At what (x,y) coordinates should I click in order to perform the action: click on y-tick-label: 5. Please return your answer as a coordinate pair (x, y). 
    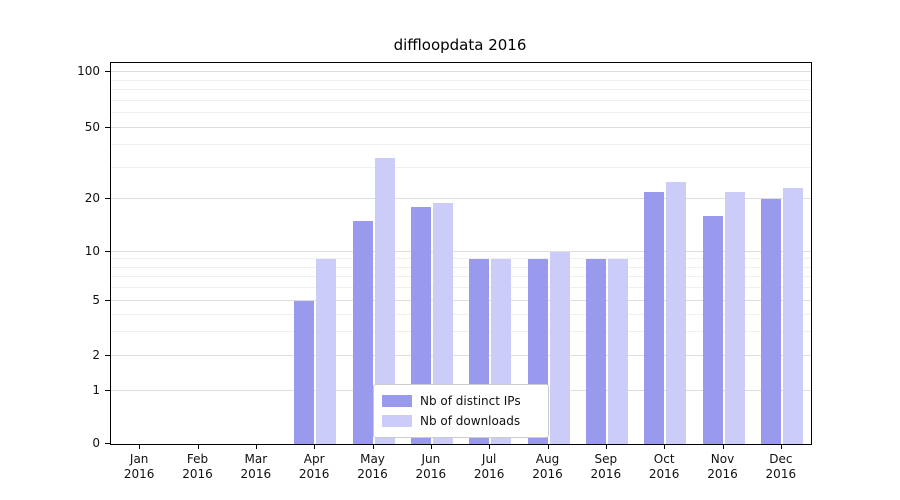
    Looking at the image, I should click on (96, 300).